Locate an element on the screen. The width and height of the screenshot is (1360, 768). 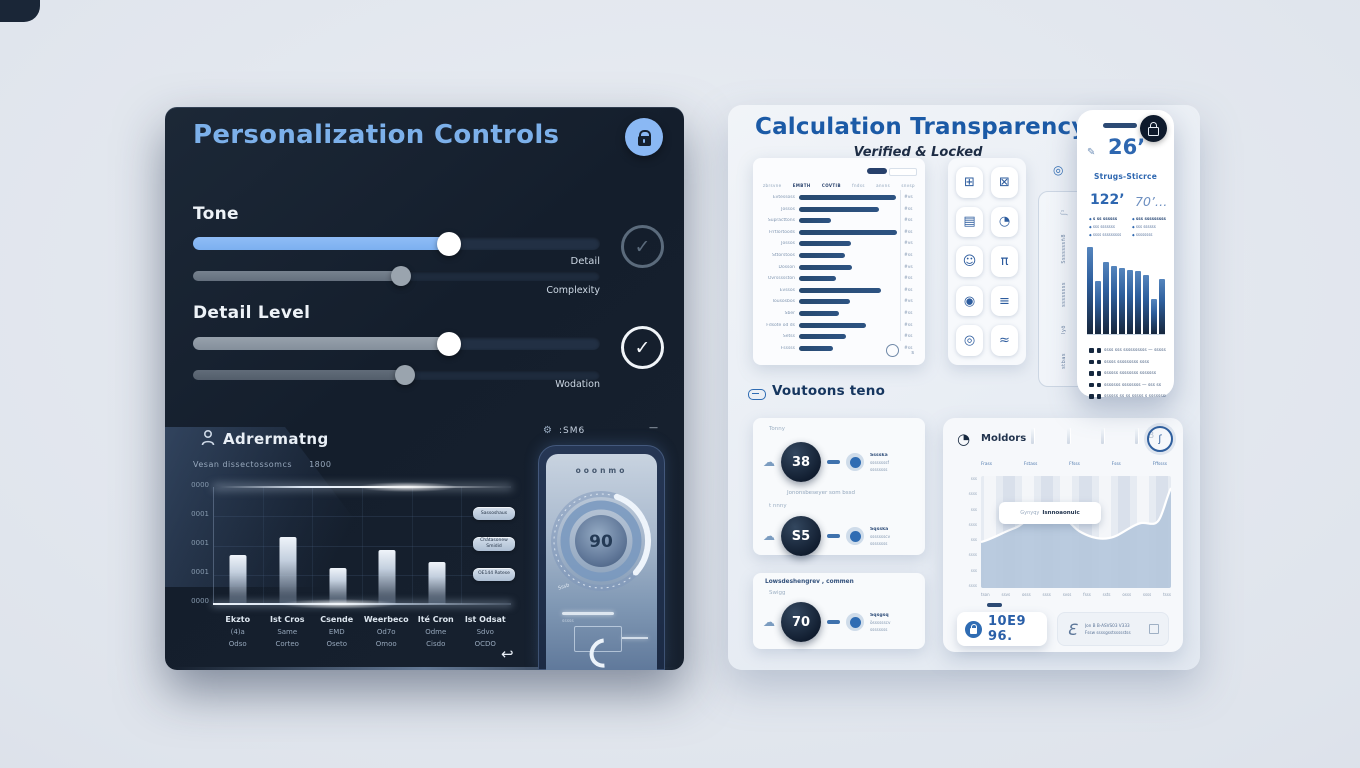
detail-secondary-thumb is located at coordinates (404, 375).